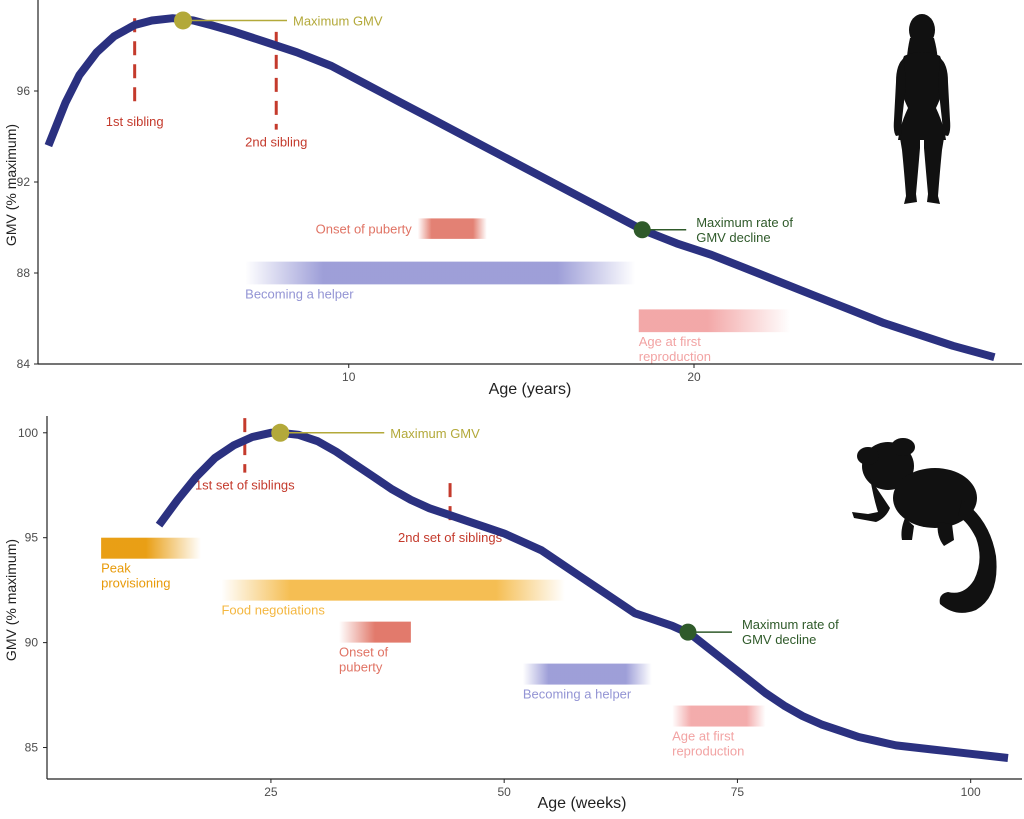 This screenshot has width=1024, height=819. I want to click on marmoset-silhouette-icon, so click(924, 525).